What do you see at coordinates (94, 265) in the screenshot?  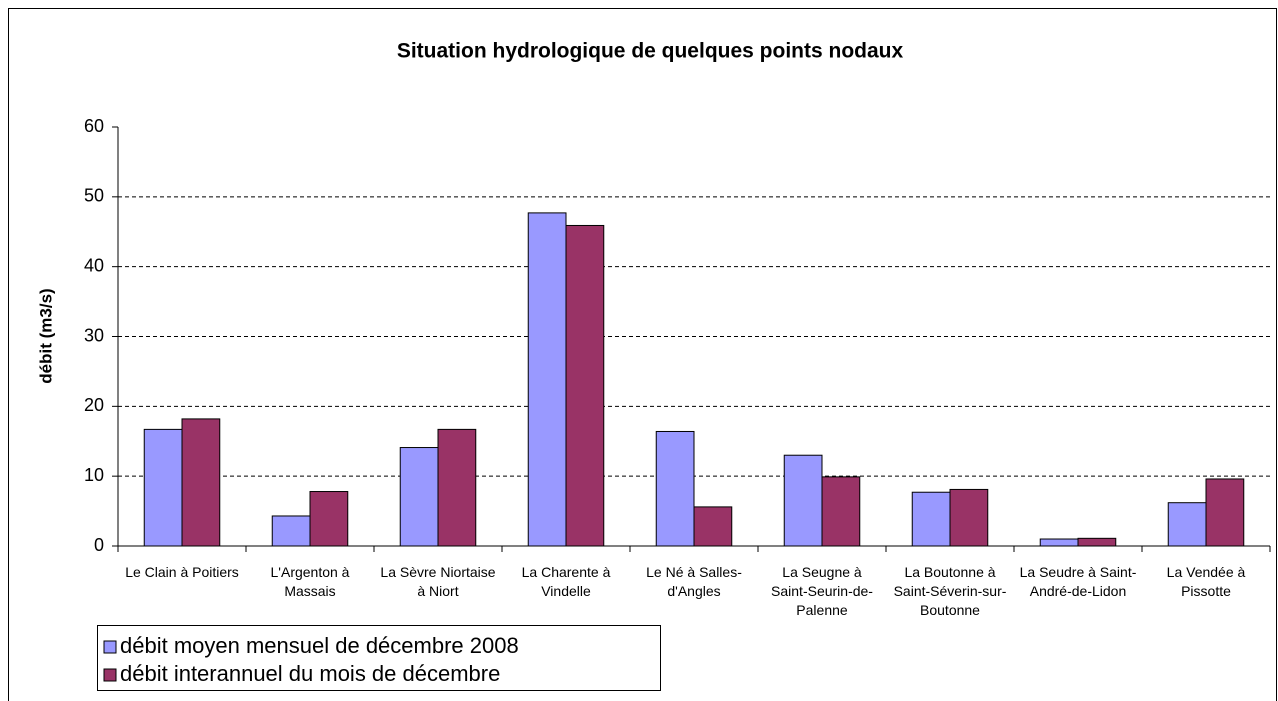 I see `y-tick-label: 40` at bounding box center [94, 265].